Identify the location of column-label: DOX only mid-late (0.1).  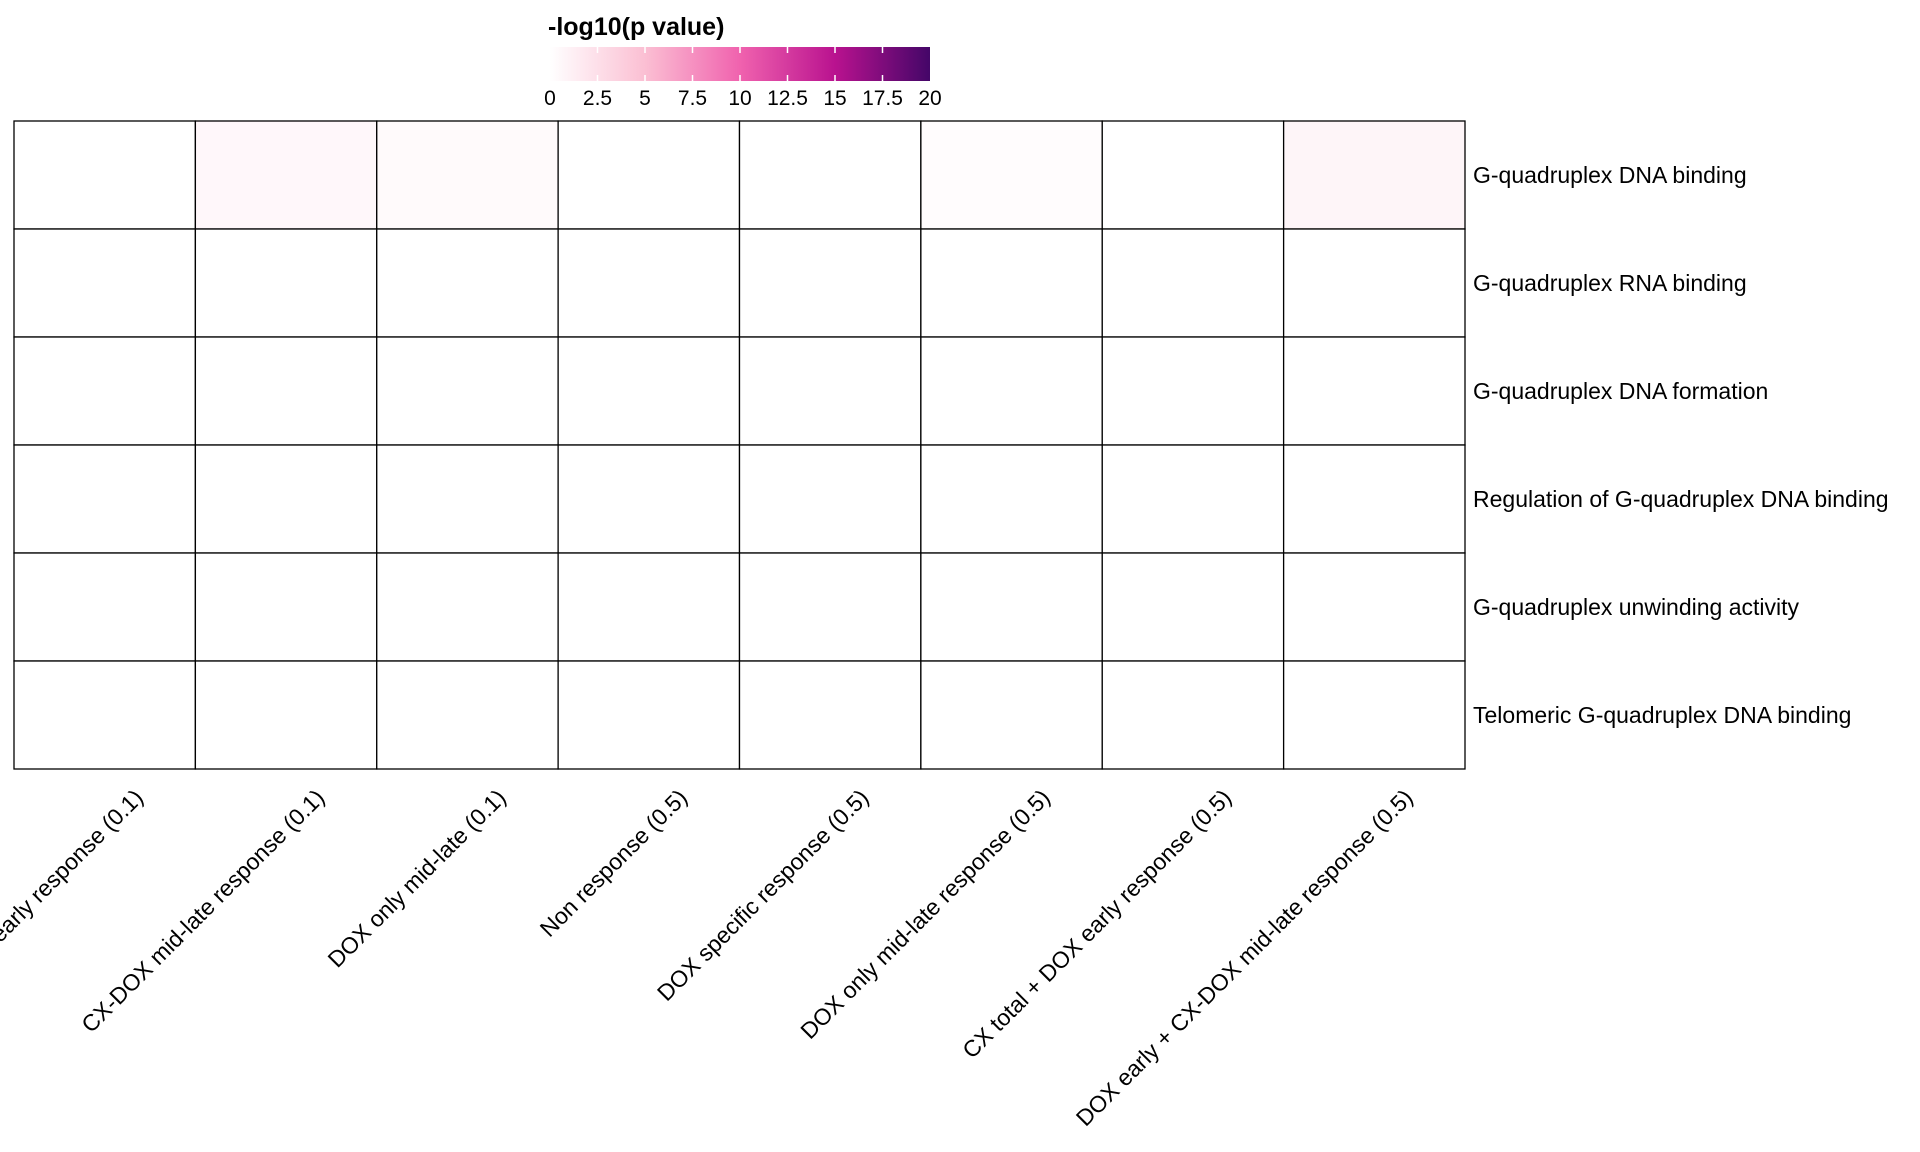
(417, 878).